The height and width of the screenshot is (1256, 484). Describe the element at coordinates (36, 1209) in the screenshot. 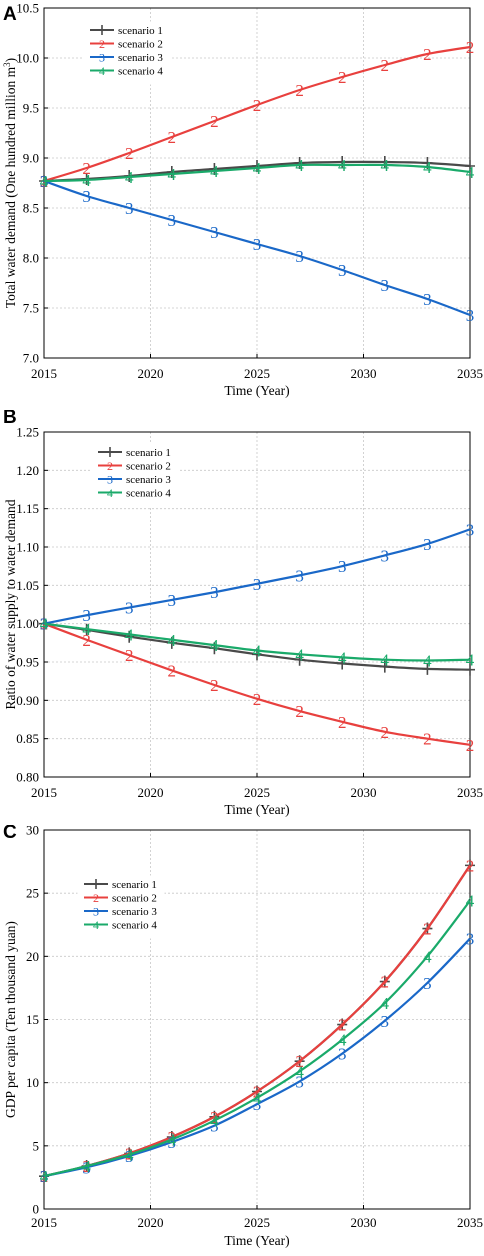

I see `y-tick-label: 0` at that location.